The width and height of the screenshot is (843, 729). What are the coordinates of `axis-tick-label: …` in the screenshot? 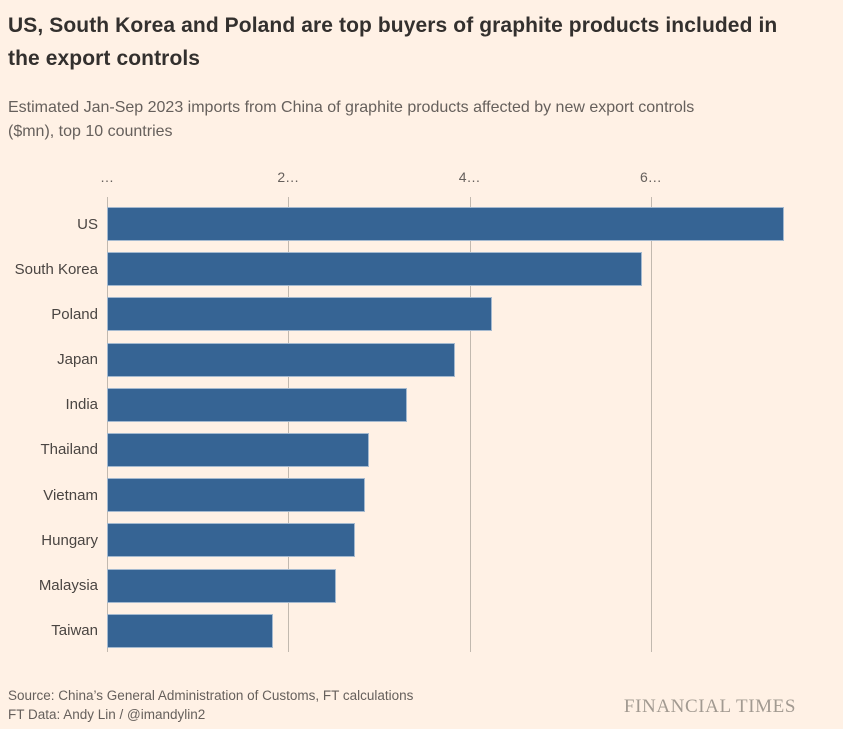 It's located at (107, 177).